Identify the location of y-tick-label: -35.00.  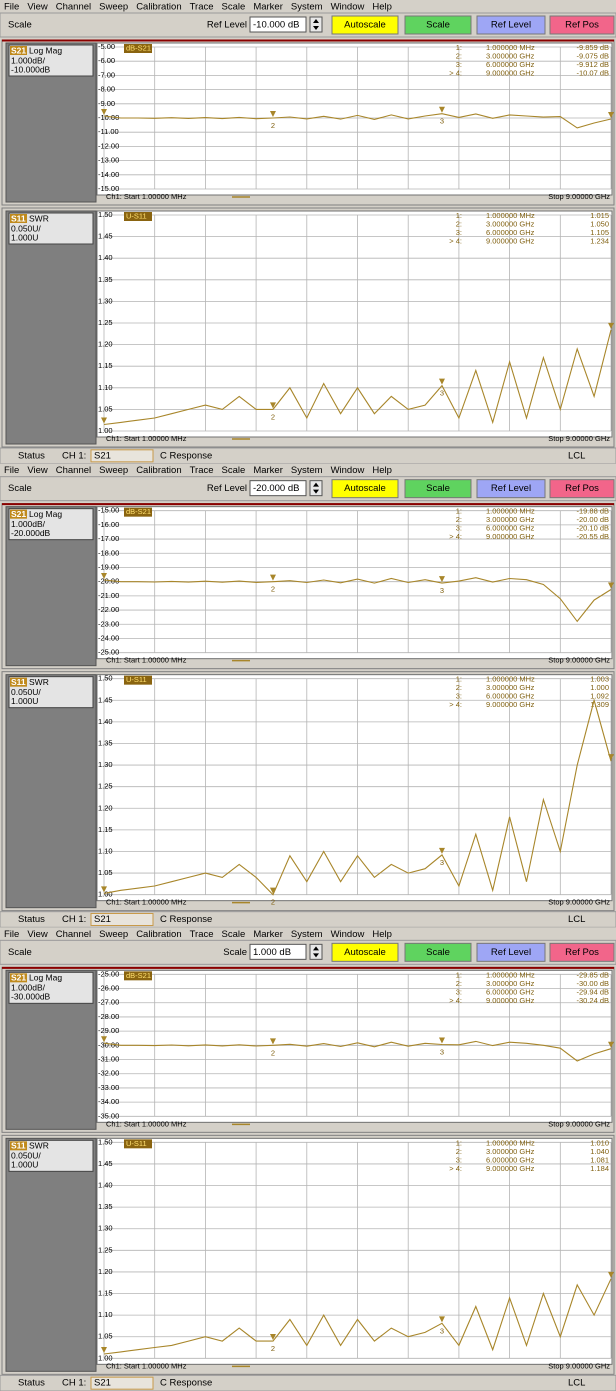
(108, 1115).